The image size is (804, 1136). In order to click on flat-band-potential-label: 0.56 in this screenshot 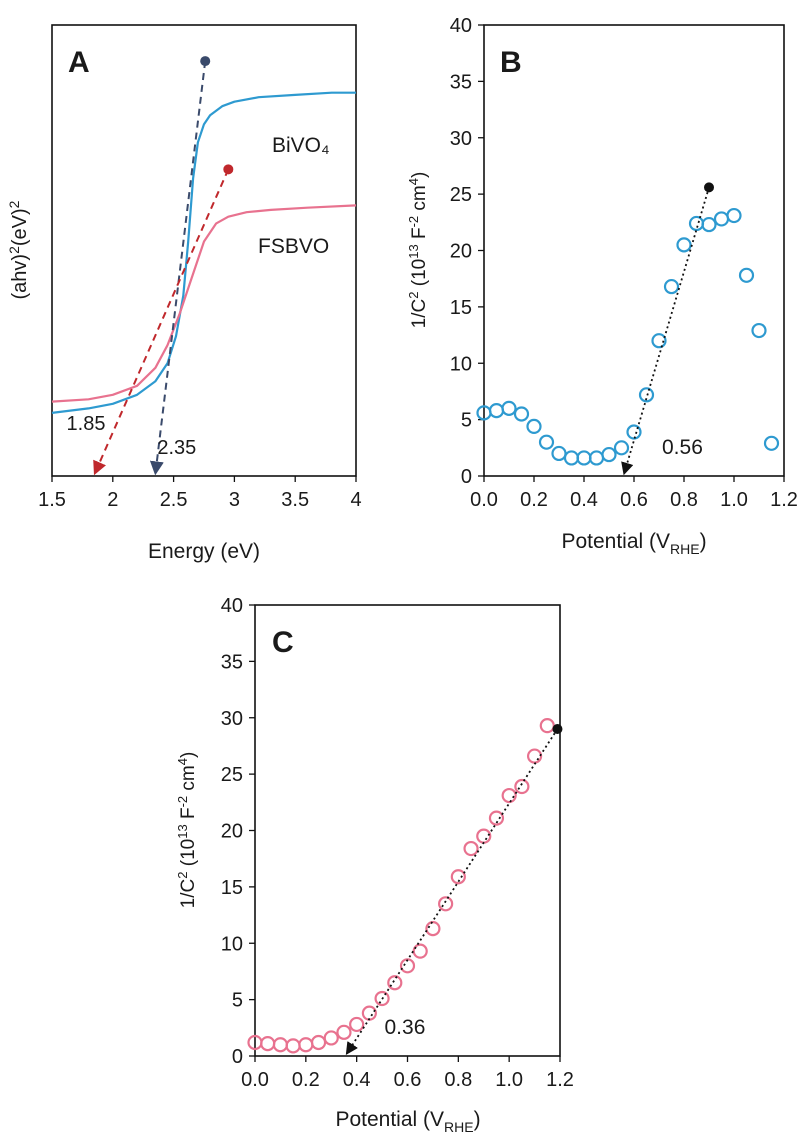, I will do `click(682, 447)`.